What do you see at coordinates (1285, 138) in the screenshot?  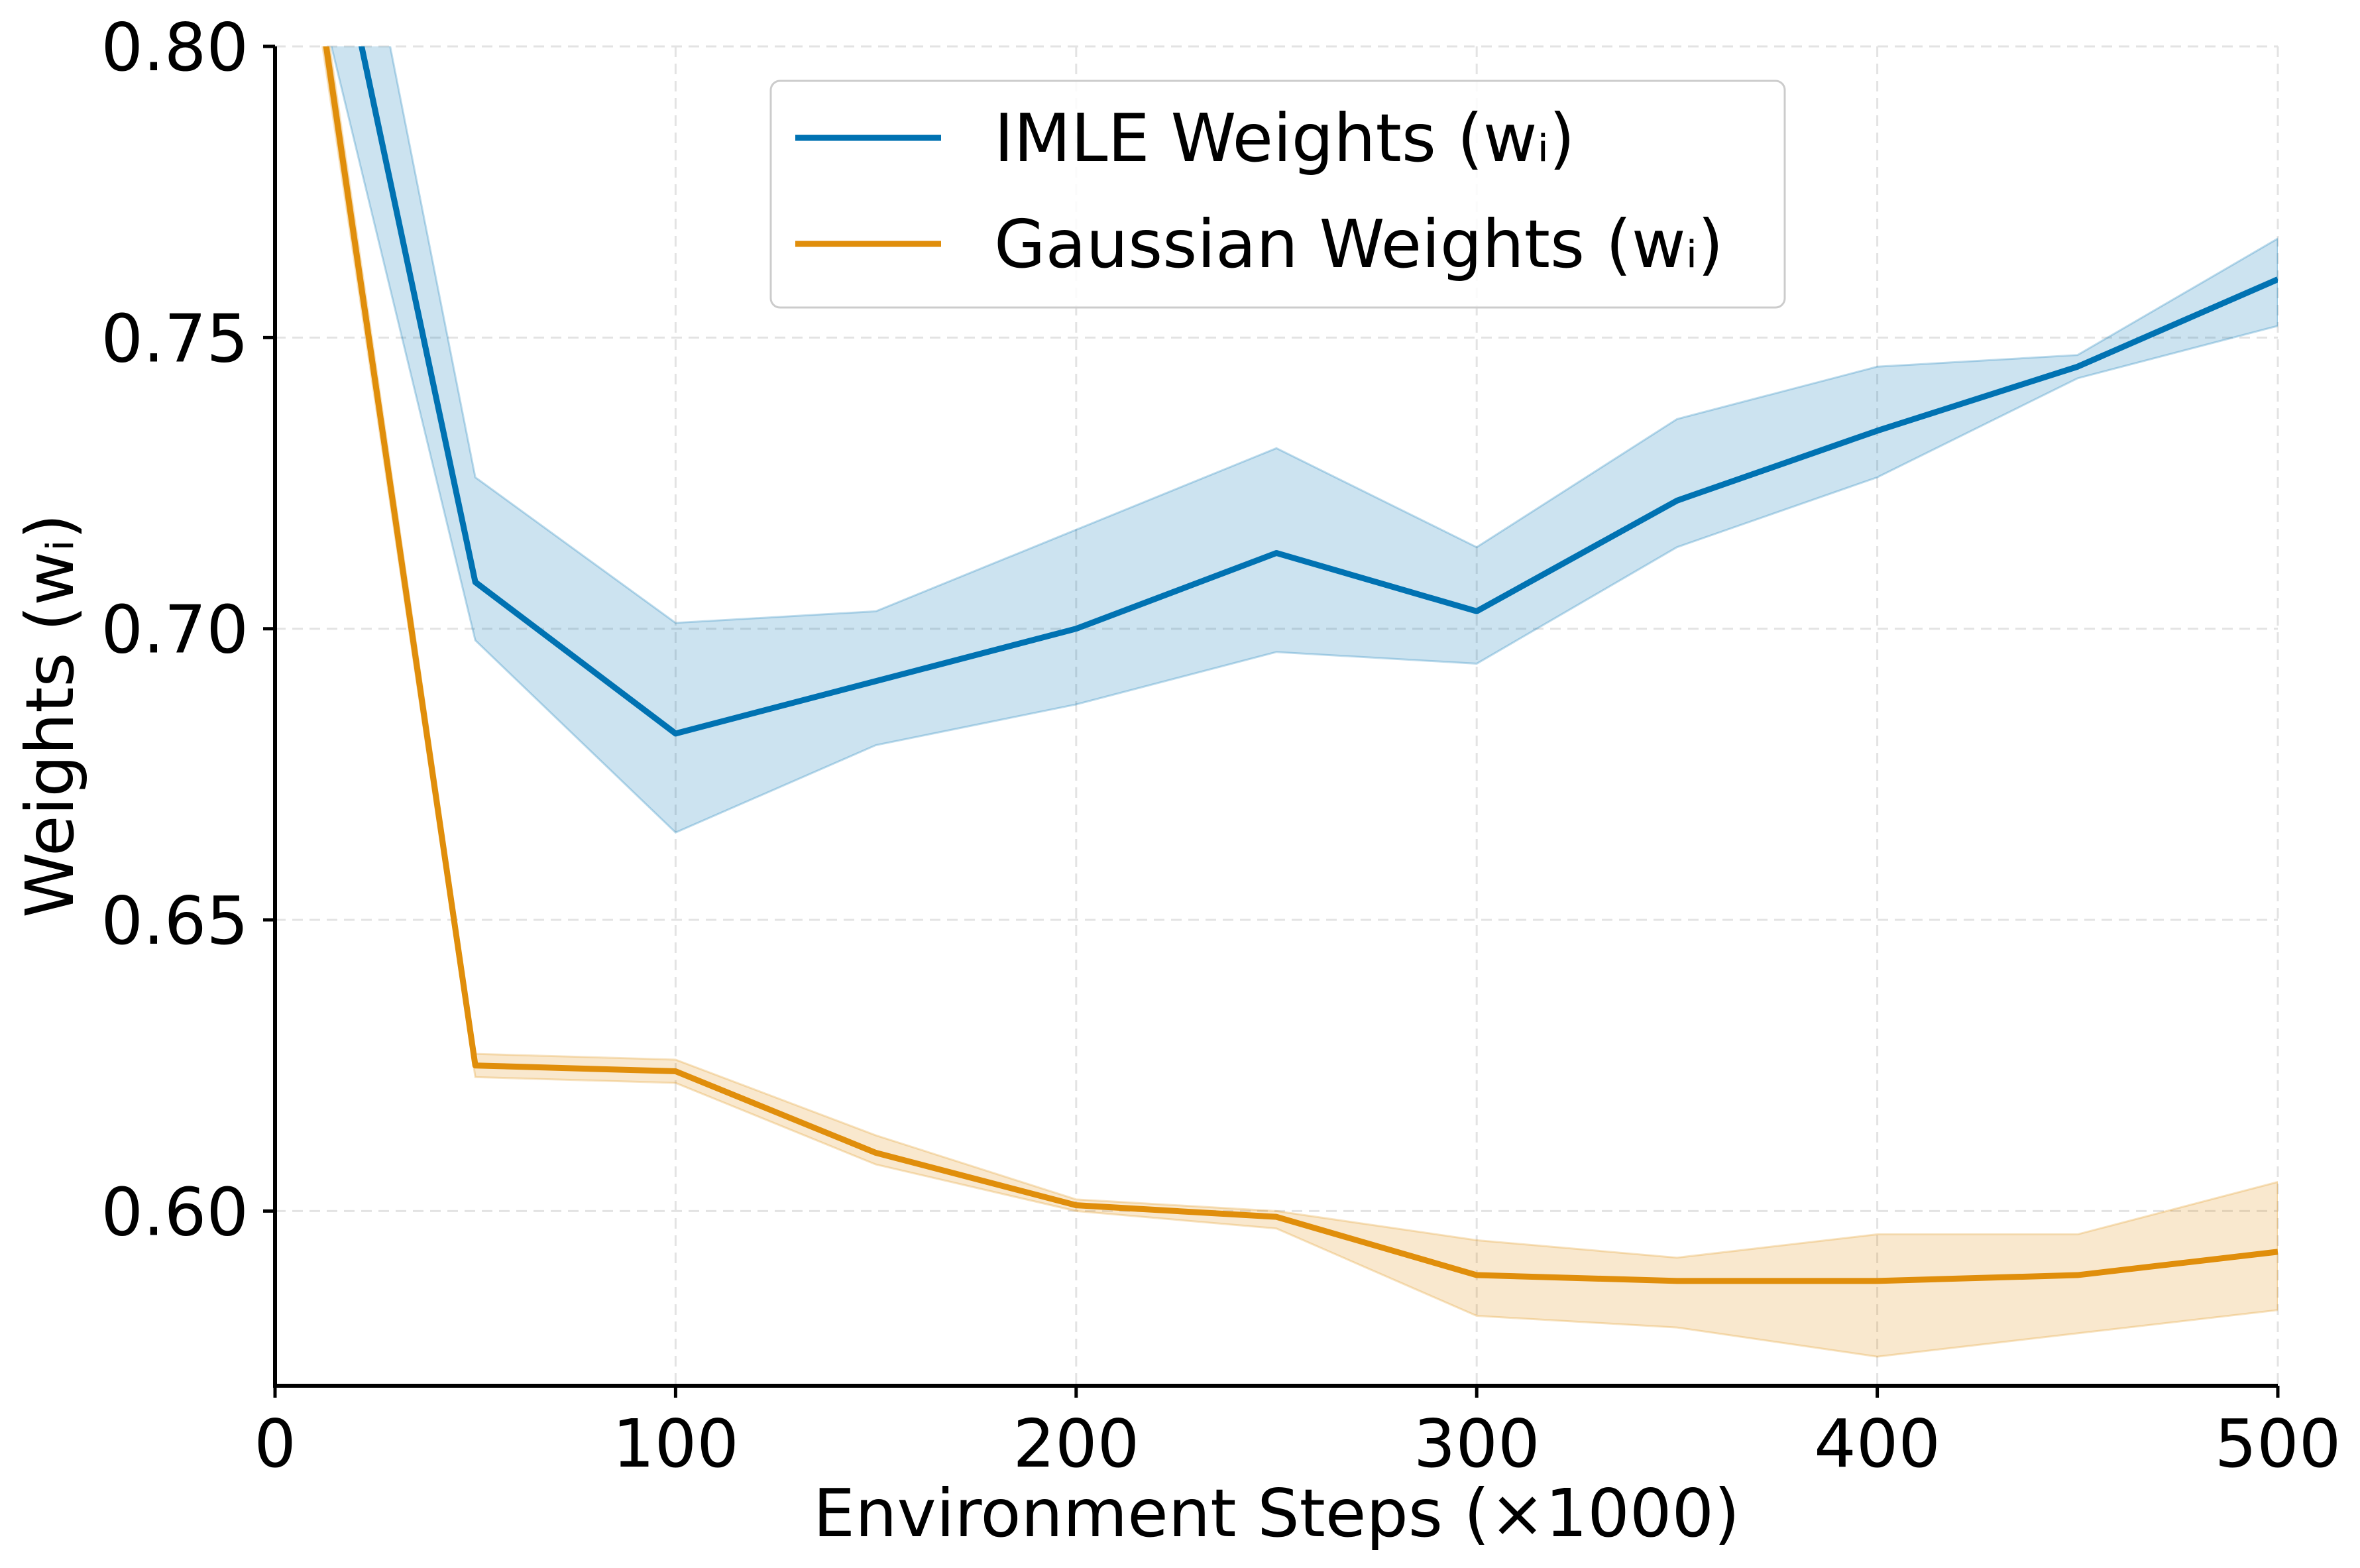 I see `legend-label-imle: IMLE Weights (wᵢ)` at bounding box center [1285, 138].